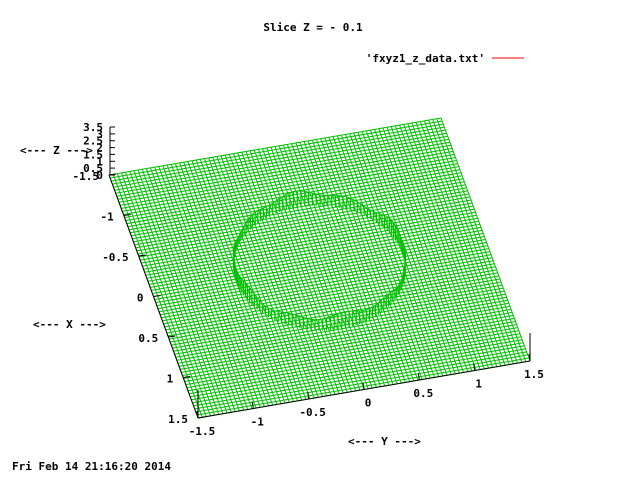 The image size is (640, 480). Describe the element at coordinates (108, 217) in the screenshot. I see `x-tick-label: -1` at that location.